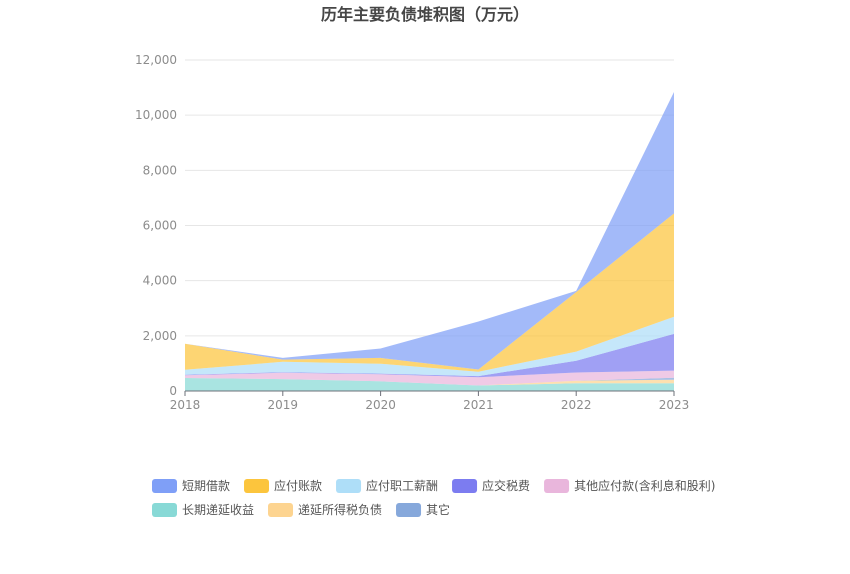 Image resolution: width=850 pixels, height=574 pixels. What do you see at coordinates (160, 170) in the screenshot?
I see `y-tick-label: 8,000` at bounding box center [160, 170].